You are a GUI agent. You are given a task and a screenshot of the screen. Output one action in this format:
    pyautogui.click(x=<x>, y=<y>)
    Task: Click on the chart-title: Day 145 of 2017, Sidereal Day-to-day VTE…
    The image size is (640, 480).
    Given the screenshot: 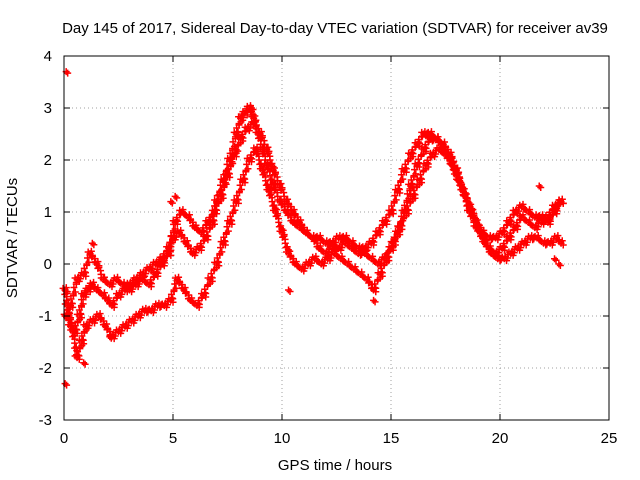 What is the action you would take?
    pyautogui.click(x=335, y=28)
    